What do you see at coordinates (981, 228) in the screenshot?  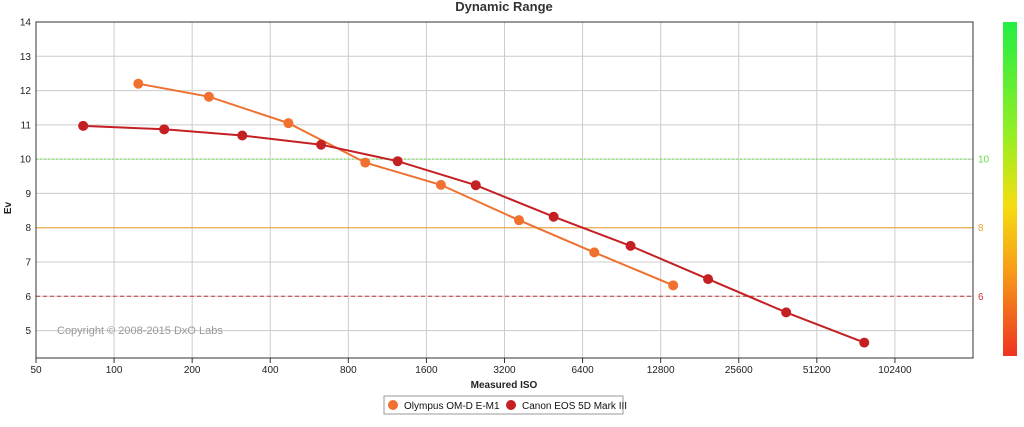 I see `reference-label-8: 8` at bounding box center [981, 228].